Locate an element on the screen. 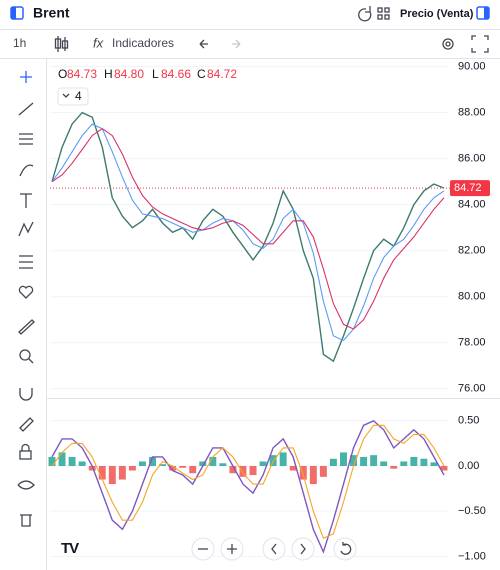 The height and width of the screenshot is (570, 500). brush-tool is located at coordinates (26, 170).